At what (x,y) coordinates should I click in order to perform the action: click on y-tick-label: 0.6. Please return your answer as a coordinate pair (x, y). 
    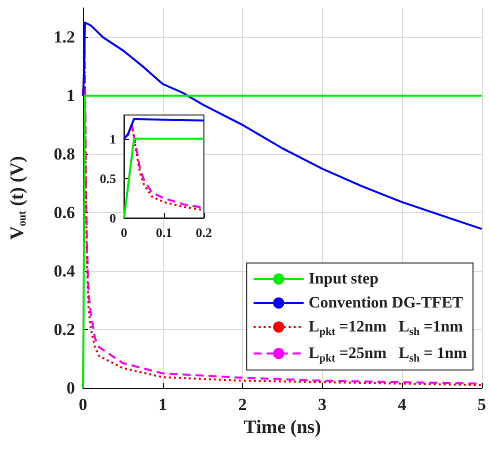
    Looking at the image, I should click on (64, 212).